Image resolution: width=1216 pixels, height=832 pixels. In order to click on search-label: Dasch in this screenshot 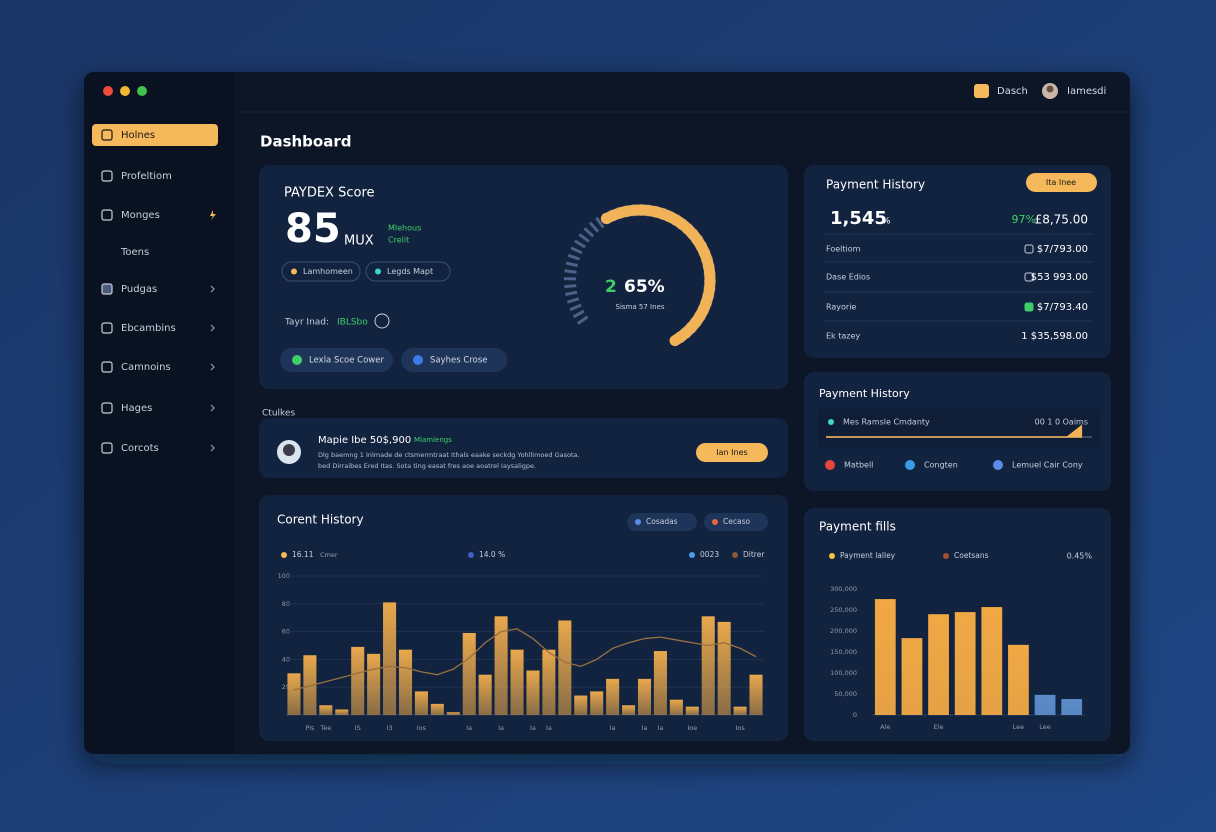, I will do `click(1012, 91)`.